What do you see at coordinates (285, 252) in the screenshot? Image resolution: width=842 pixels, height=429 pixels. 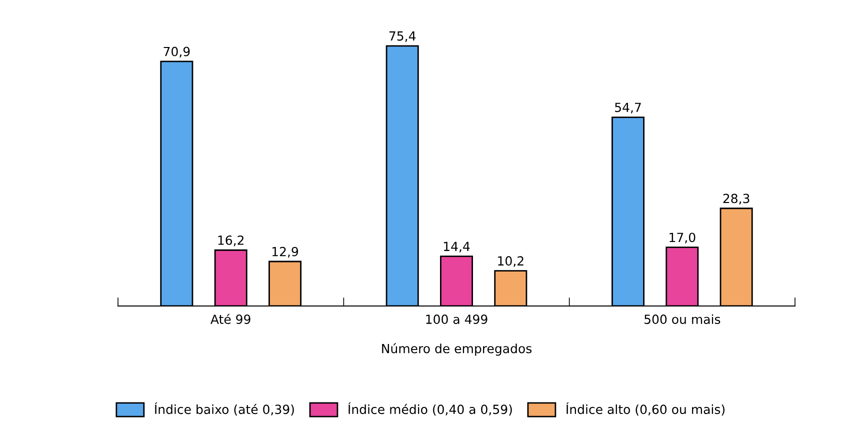 I see `data-label: 12,9` at bounding box center [285, 252].